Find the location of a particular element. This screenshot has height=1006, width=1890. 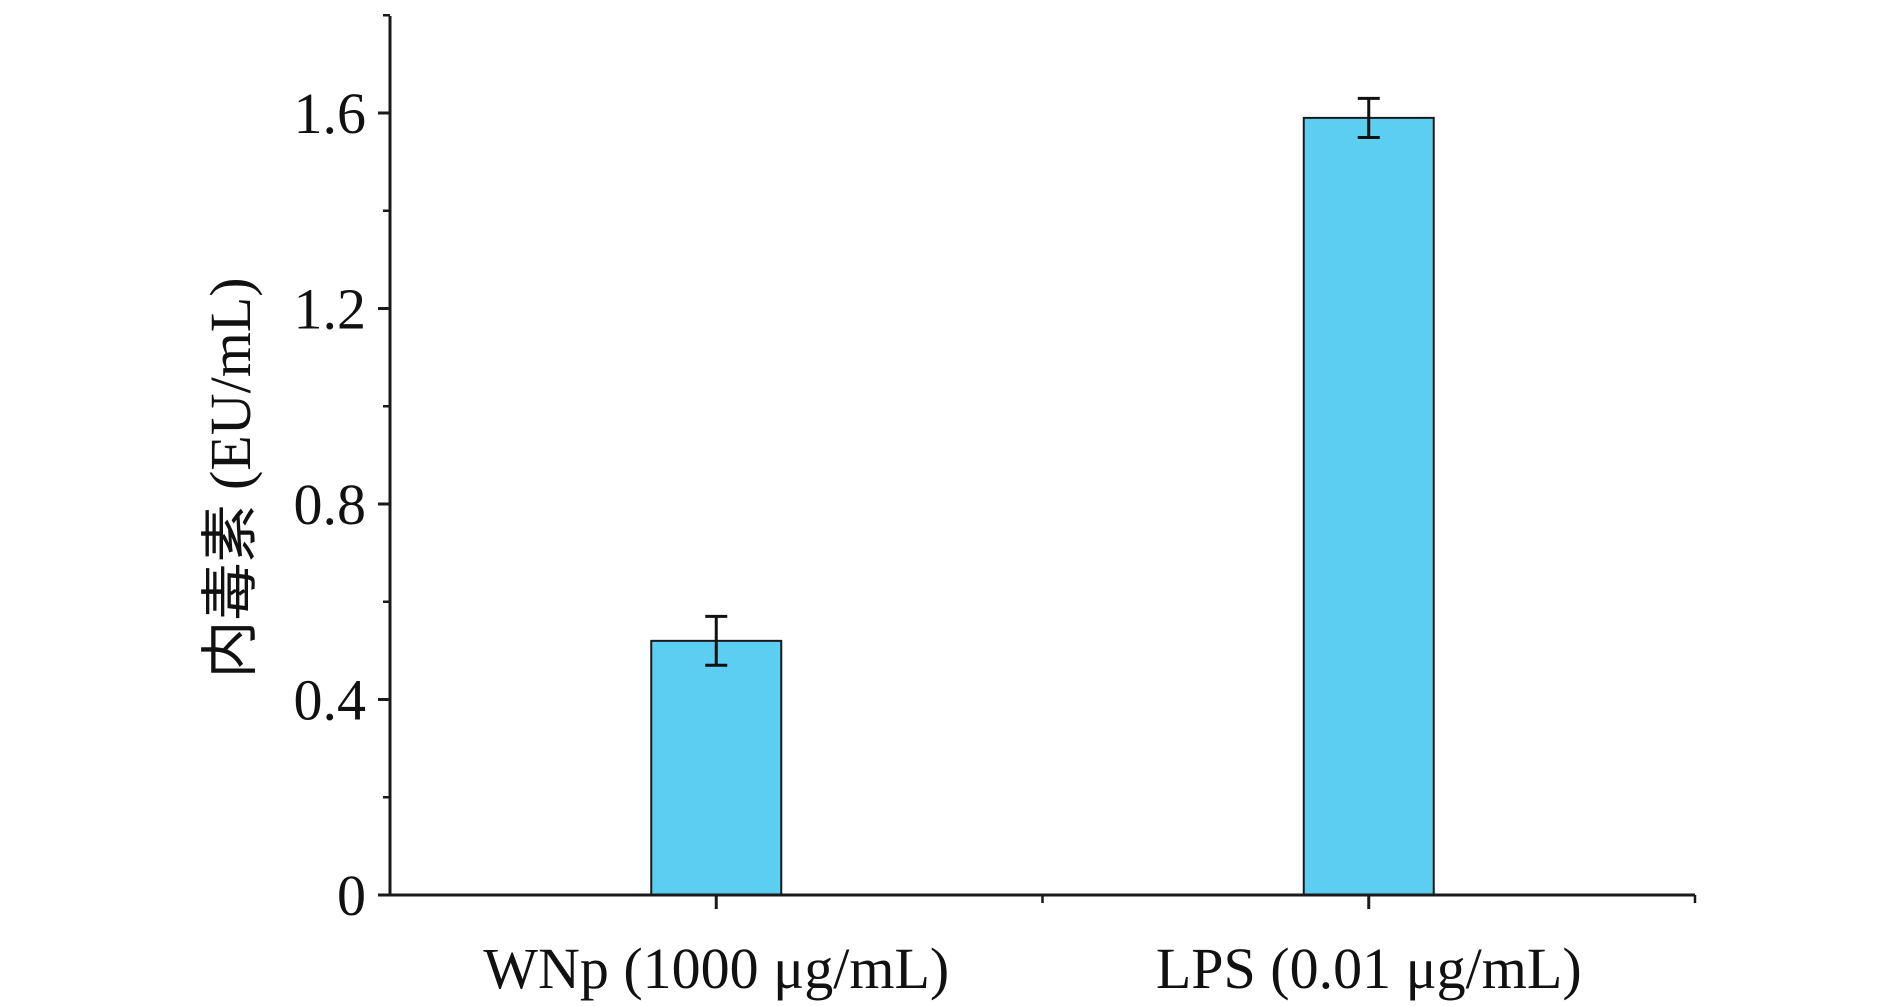

x-category-label: WNp (1000 μg/mL) is located at coordinates (716, 968).